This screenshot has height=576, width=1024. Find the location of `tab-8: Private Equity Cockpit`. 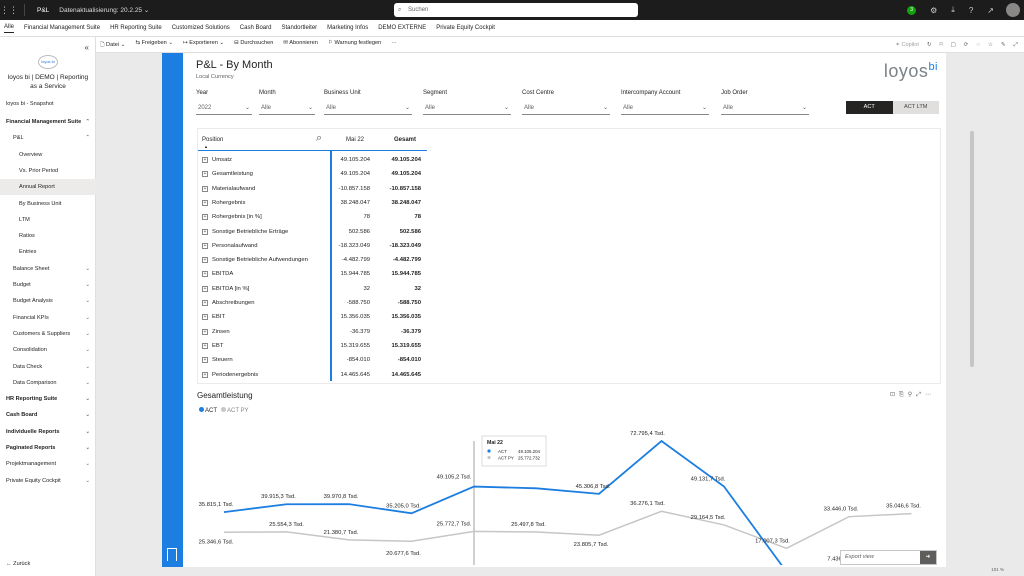

tab-8: Private Equity Cockpit is located at coordinates (465, 28).